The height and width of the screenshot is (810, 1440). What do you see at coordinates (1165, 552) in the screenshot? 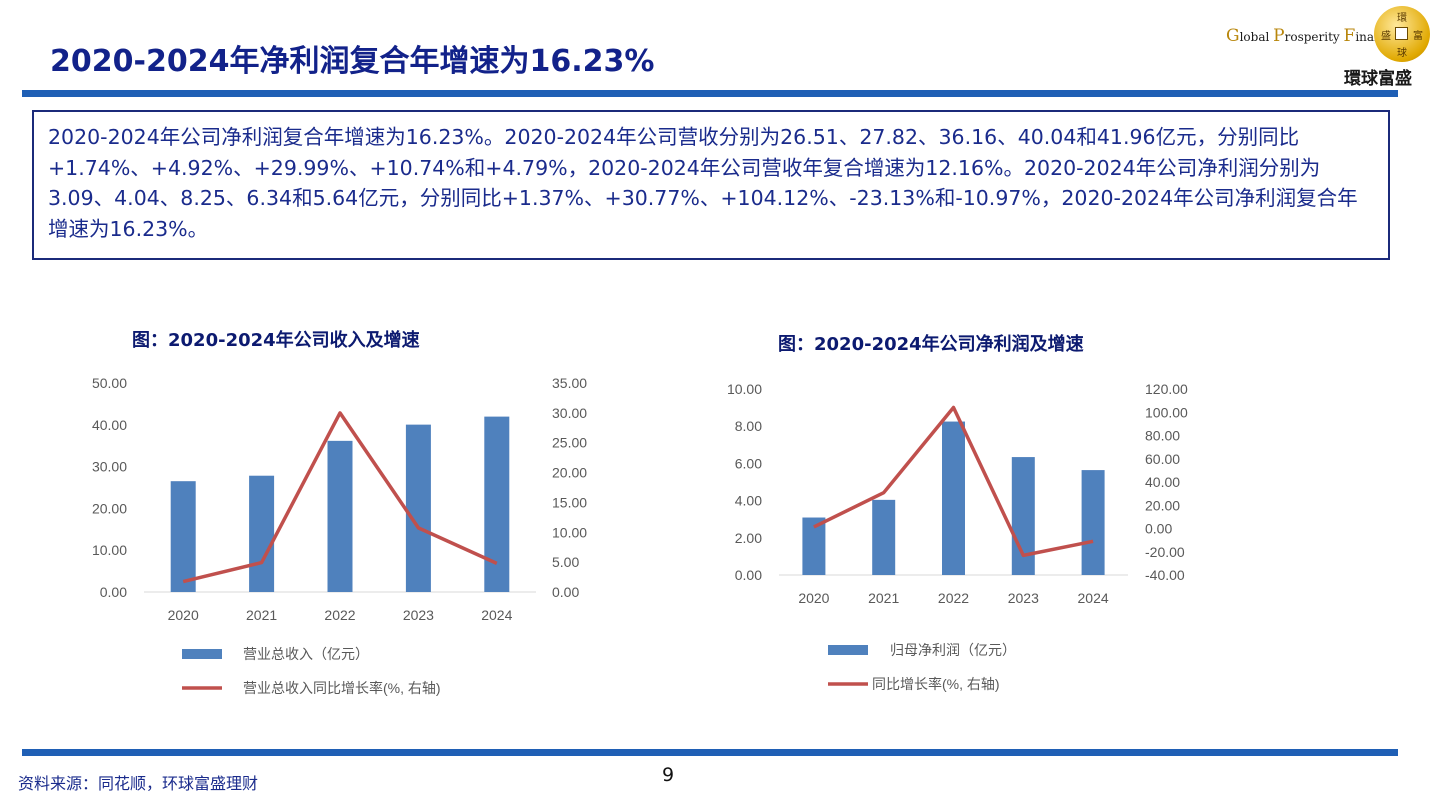
I see `right-axis-tick-label: -20.00` at bounding box center [1165, 552].